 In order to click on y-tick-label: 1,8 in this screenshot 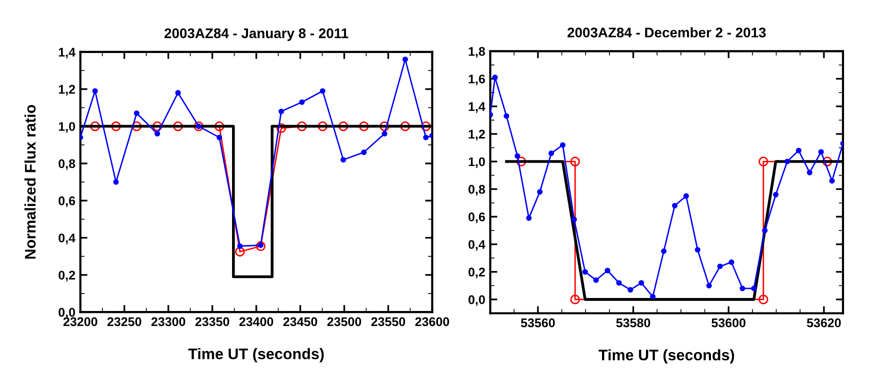, I will do `click(477, 52)`.